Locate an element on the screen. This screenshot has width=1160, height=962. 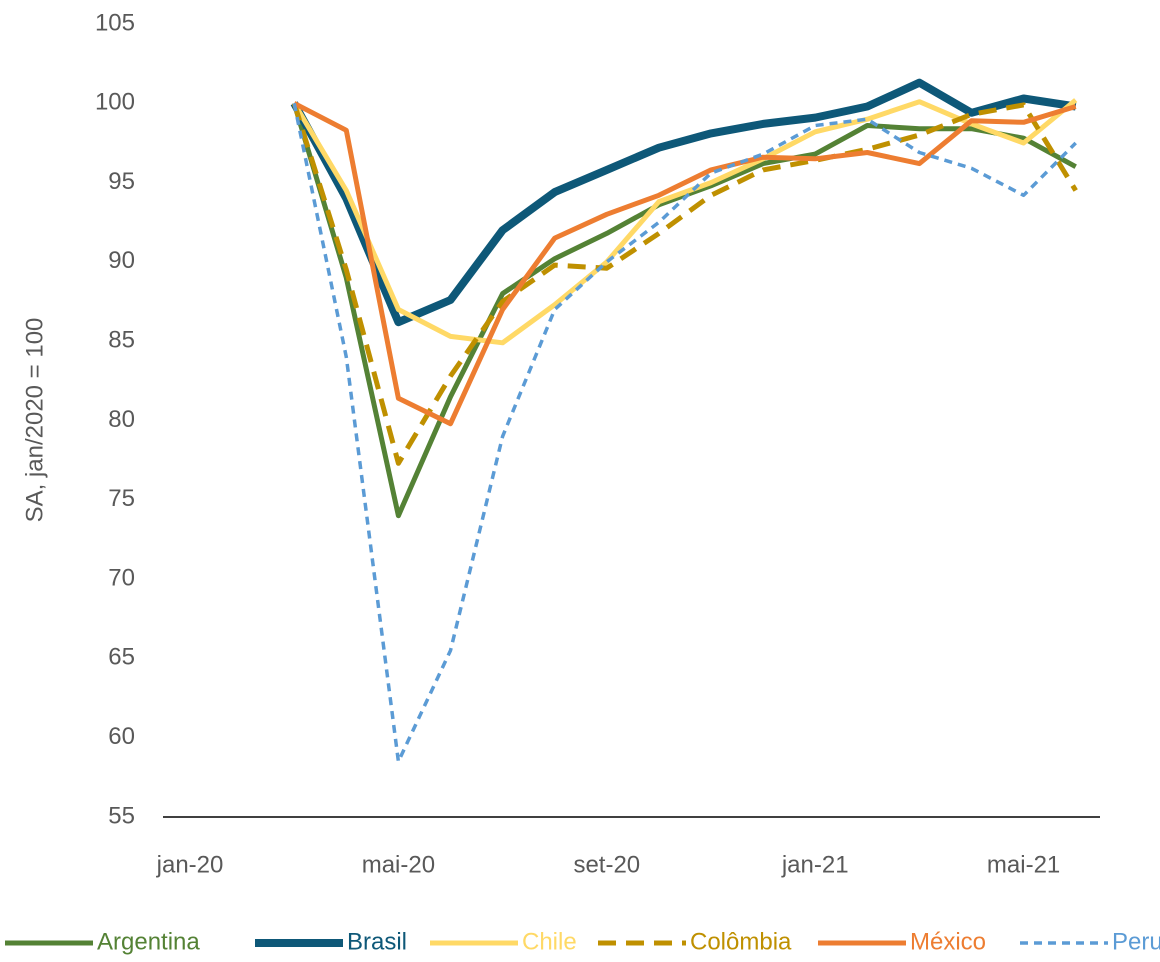
x-tick-label: mai-21 is located at coordinates (1023, 864).